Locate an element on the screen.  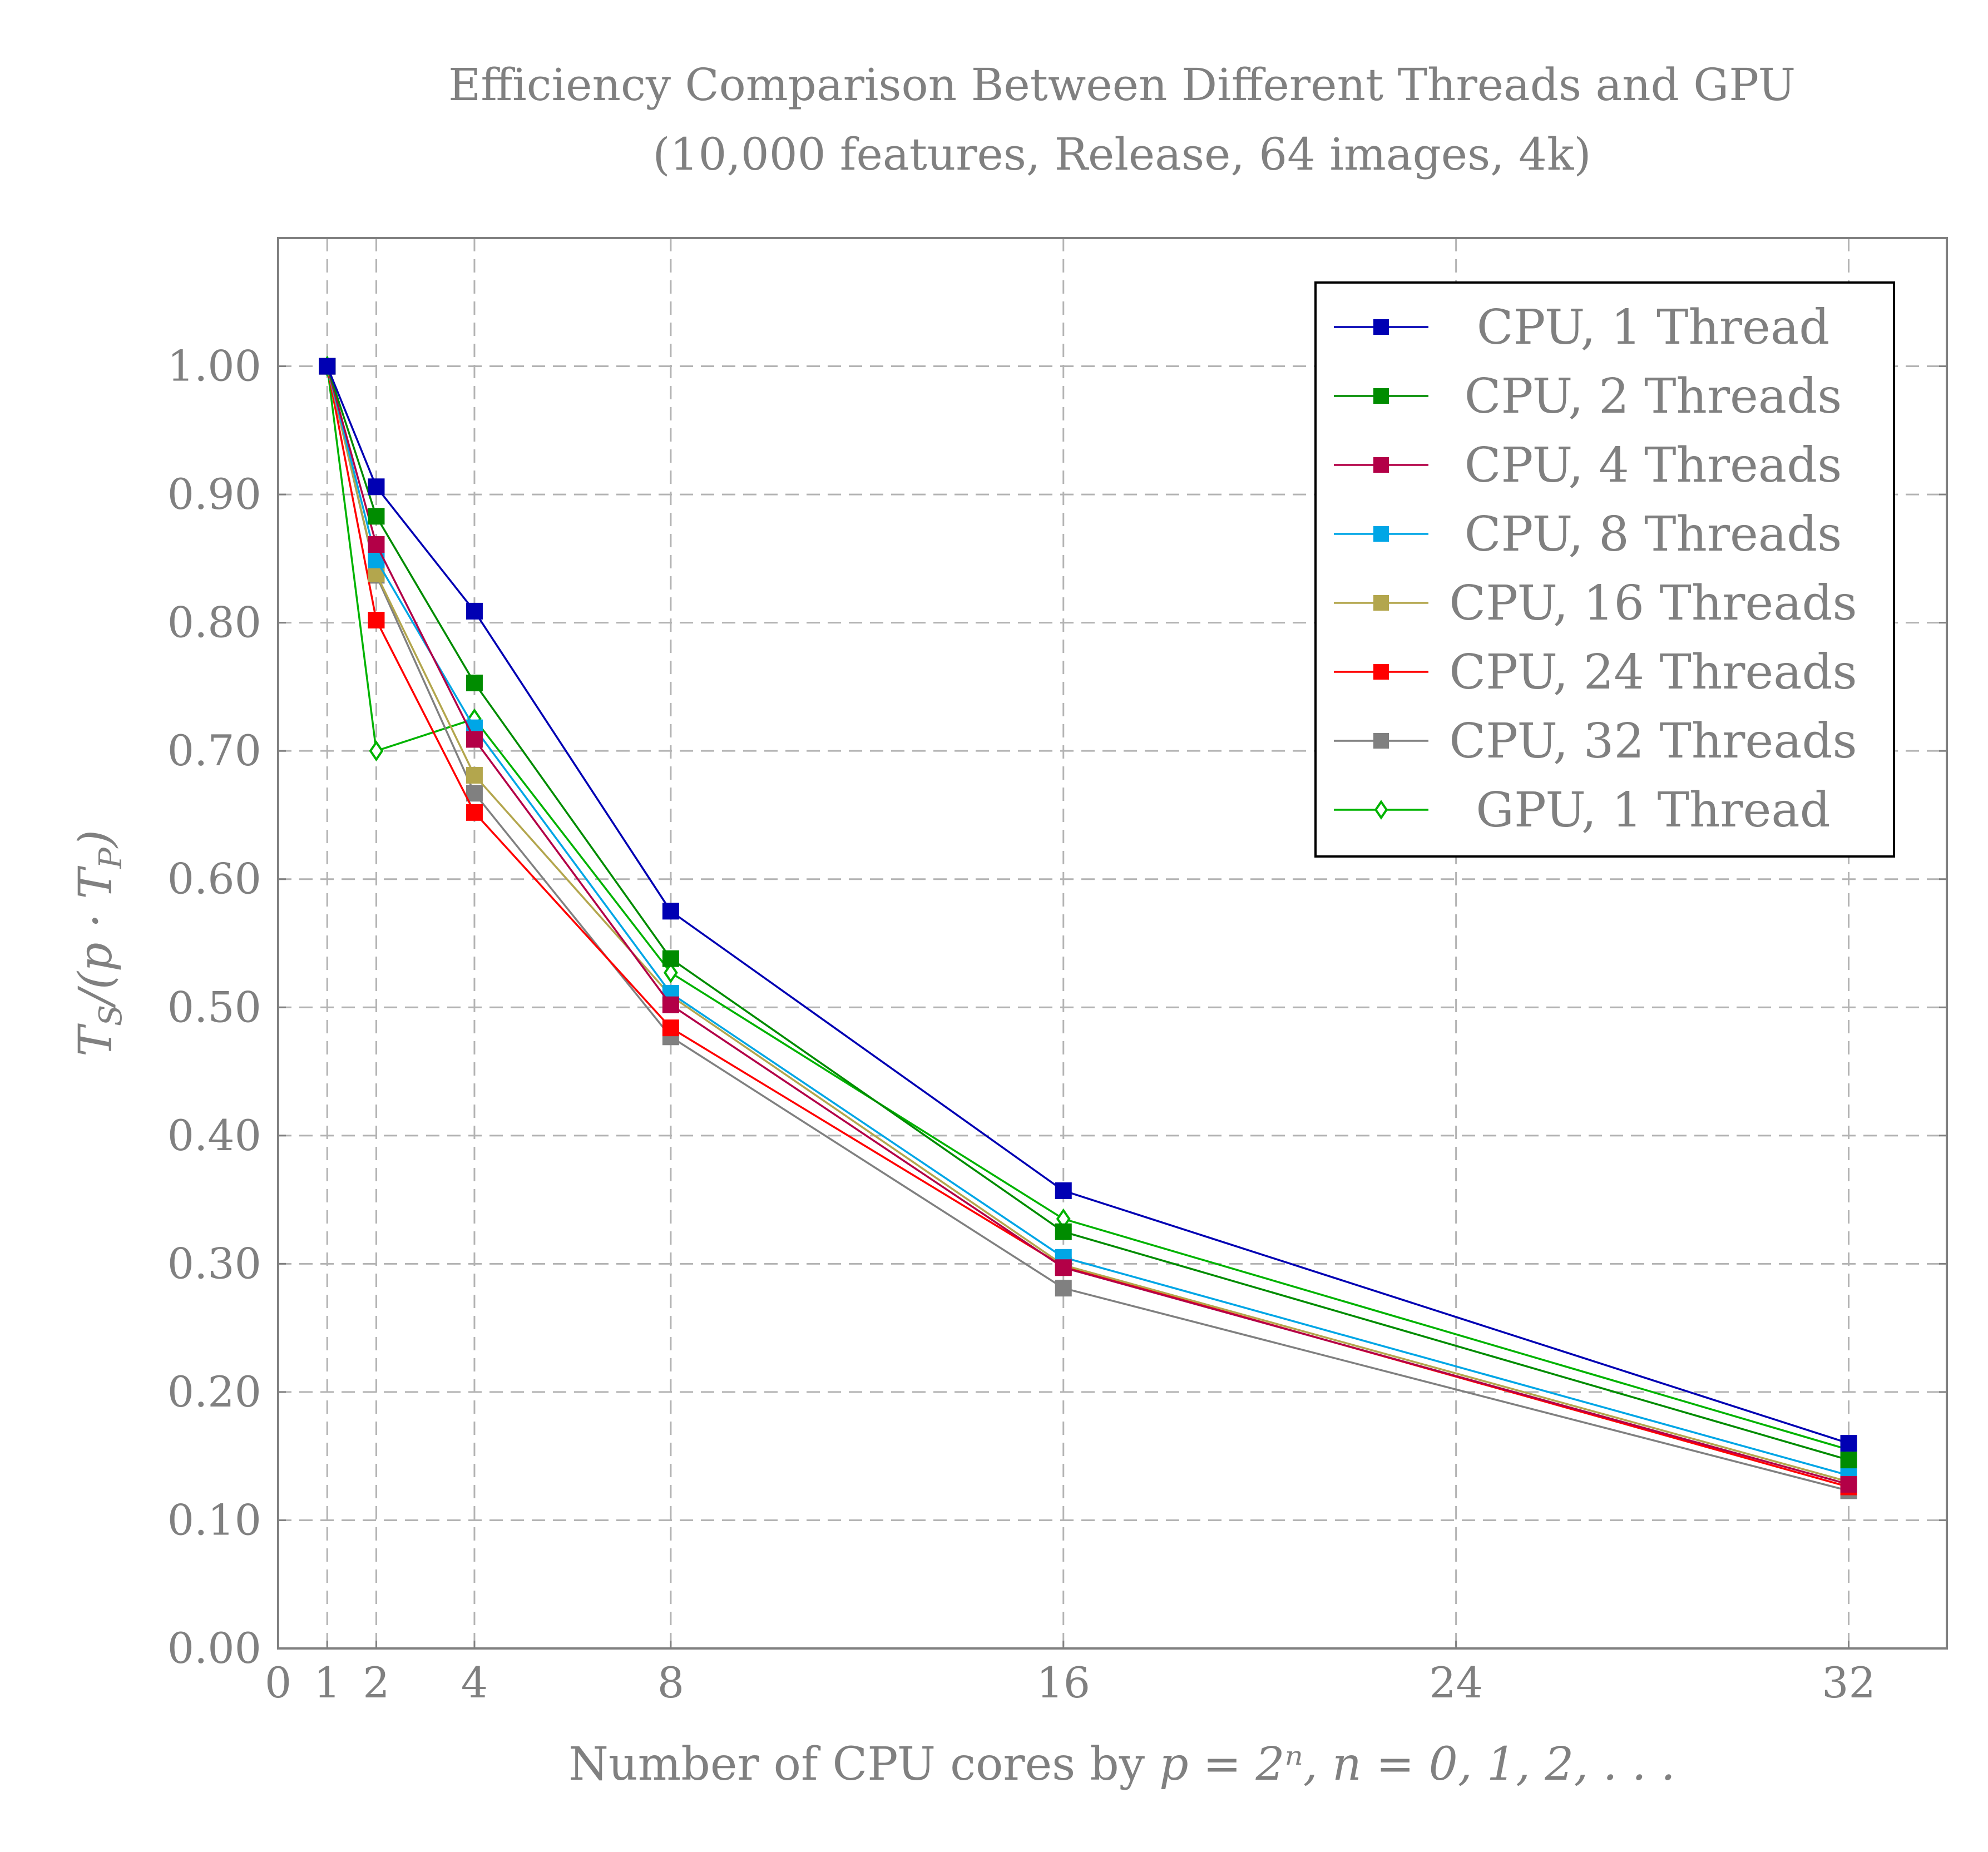
x-tick-label: 8 is located at coordinates (670, 1682).